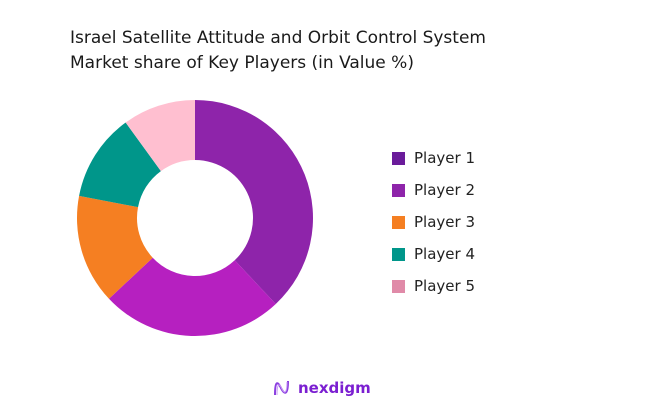 Image resolution: width=665 pixels, height=418 pixels. What do you see at coordinates (444, 158) in the screenshot?
I see `legend-label: Player 1` at bounding box center [444, 158].